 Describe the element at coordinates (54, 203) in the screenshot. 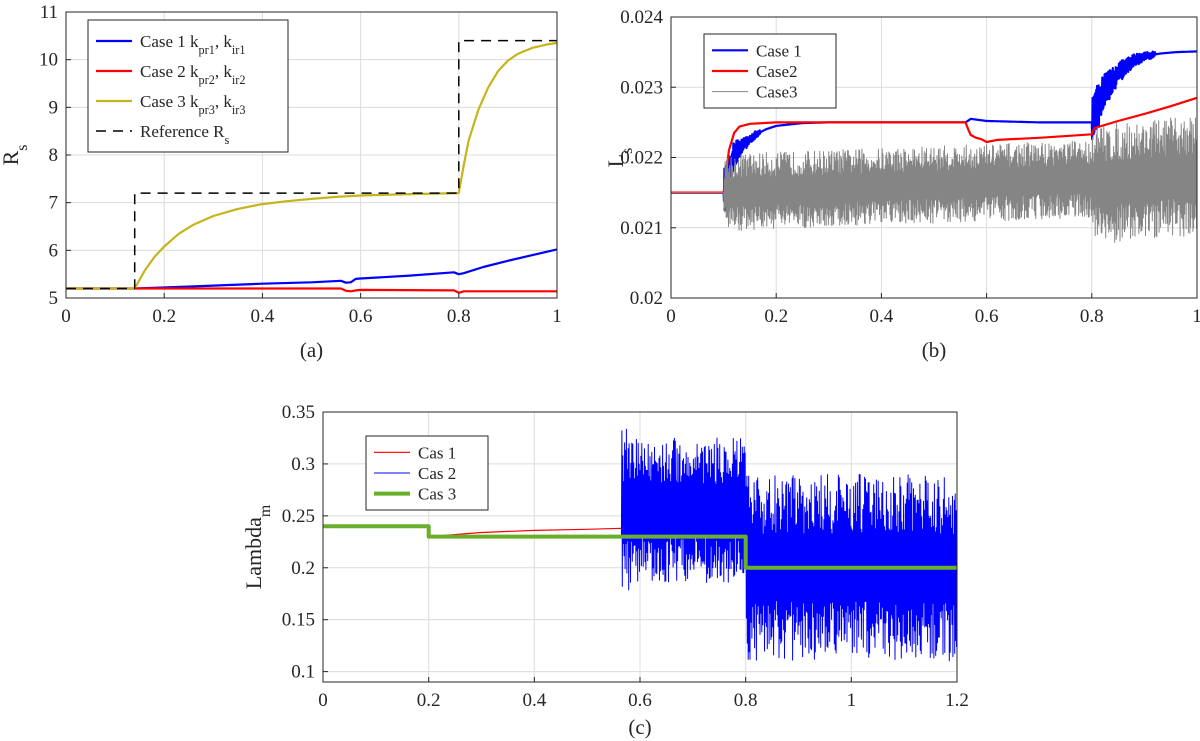

I see `y-tick-label: 7` at that location.